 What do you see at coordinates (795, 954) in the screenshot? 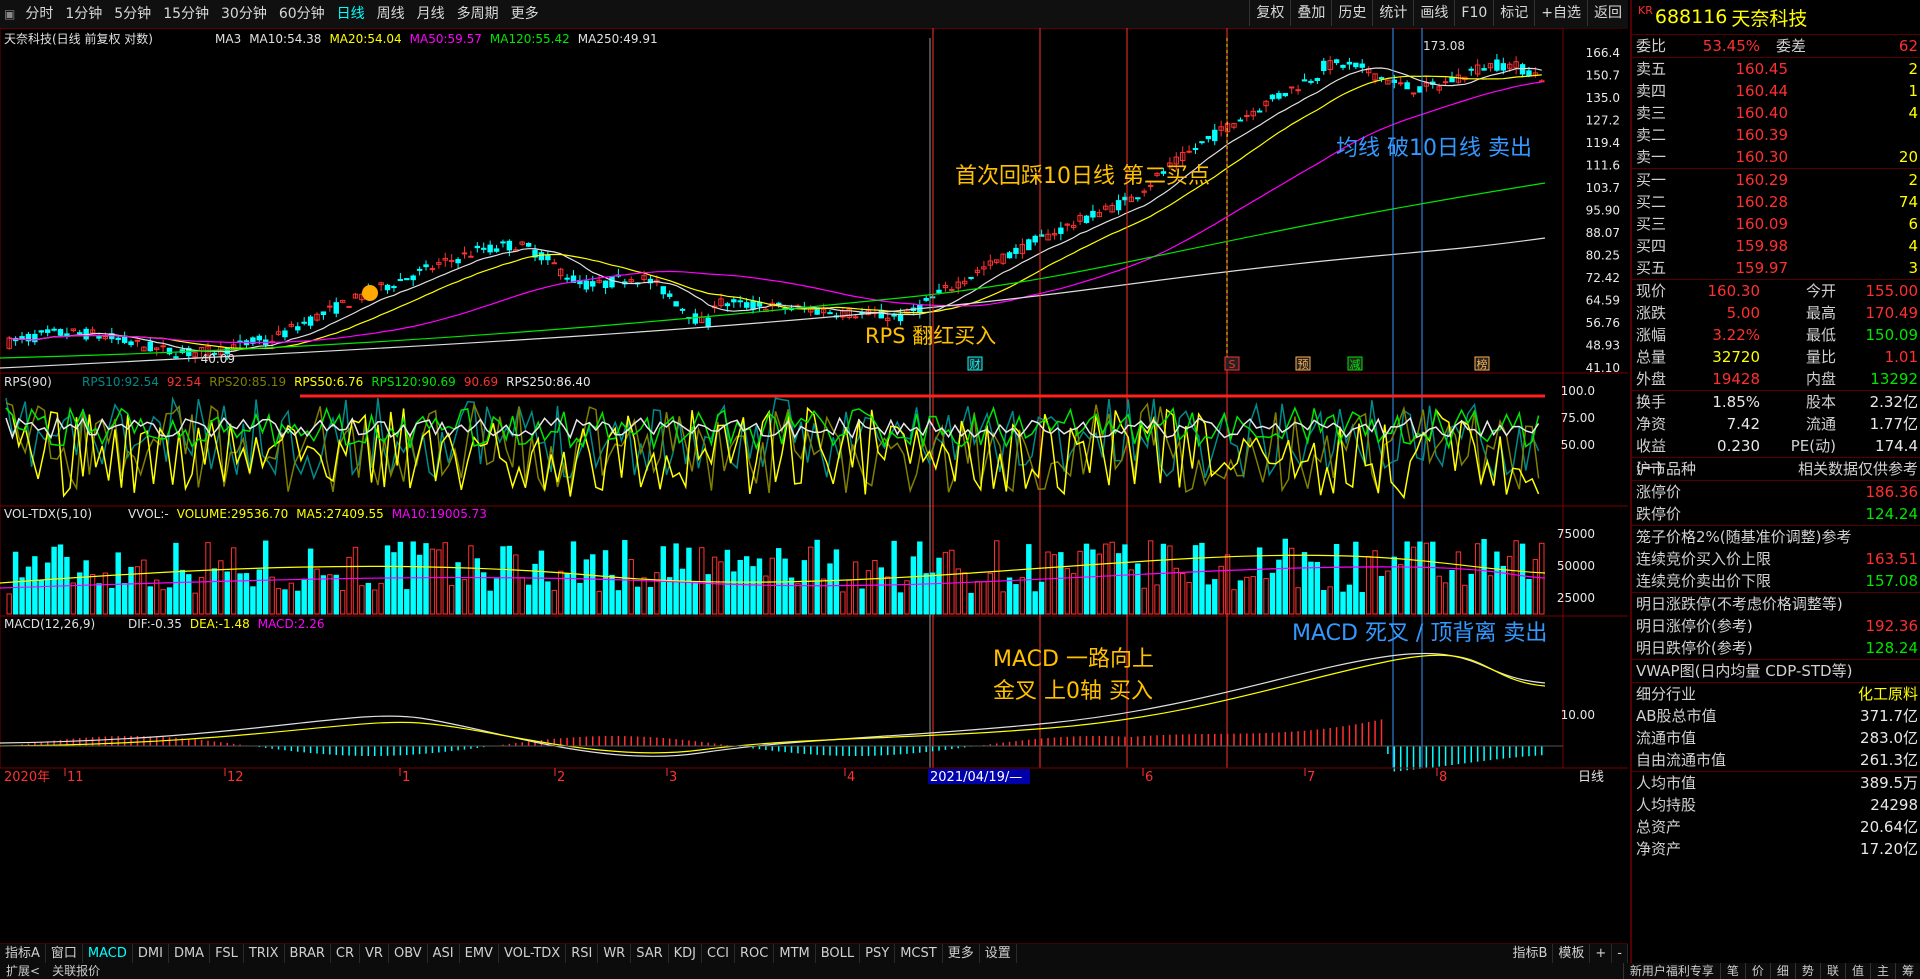
I see `indicator-tab-20: MTM` at bounding box center [795, 954].